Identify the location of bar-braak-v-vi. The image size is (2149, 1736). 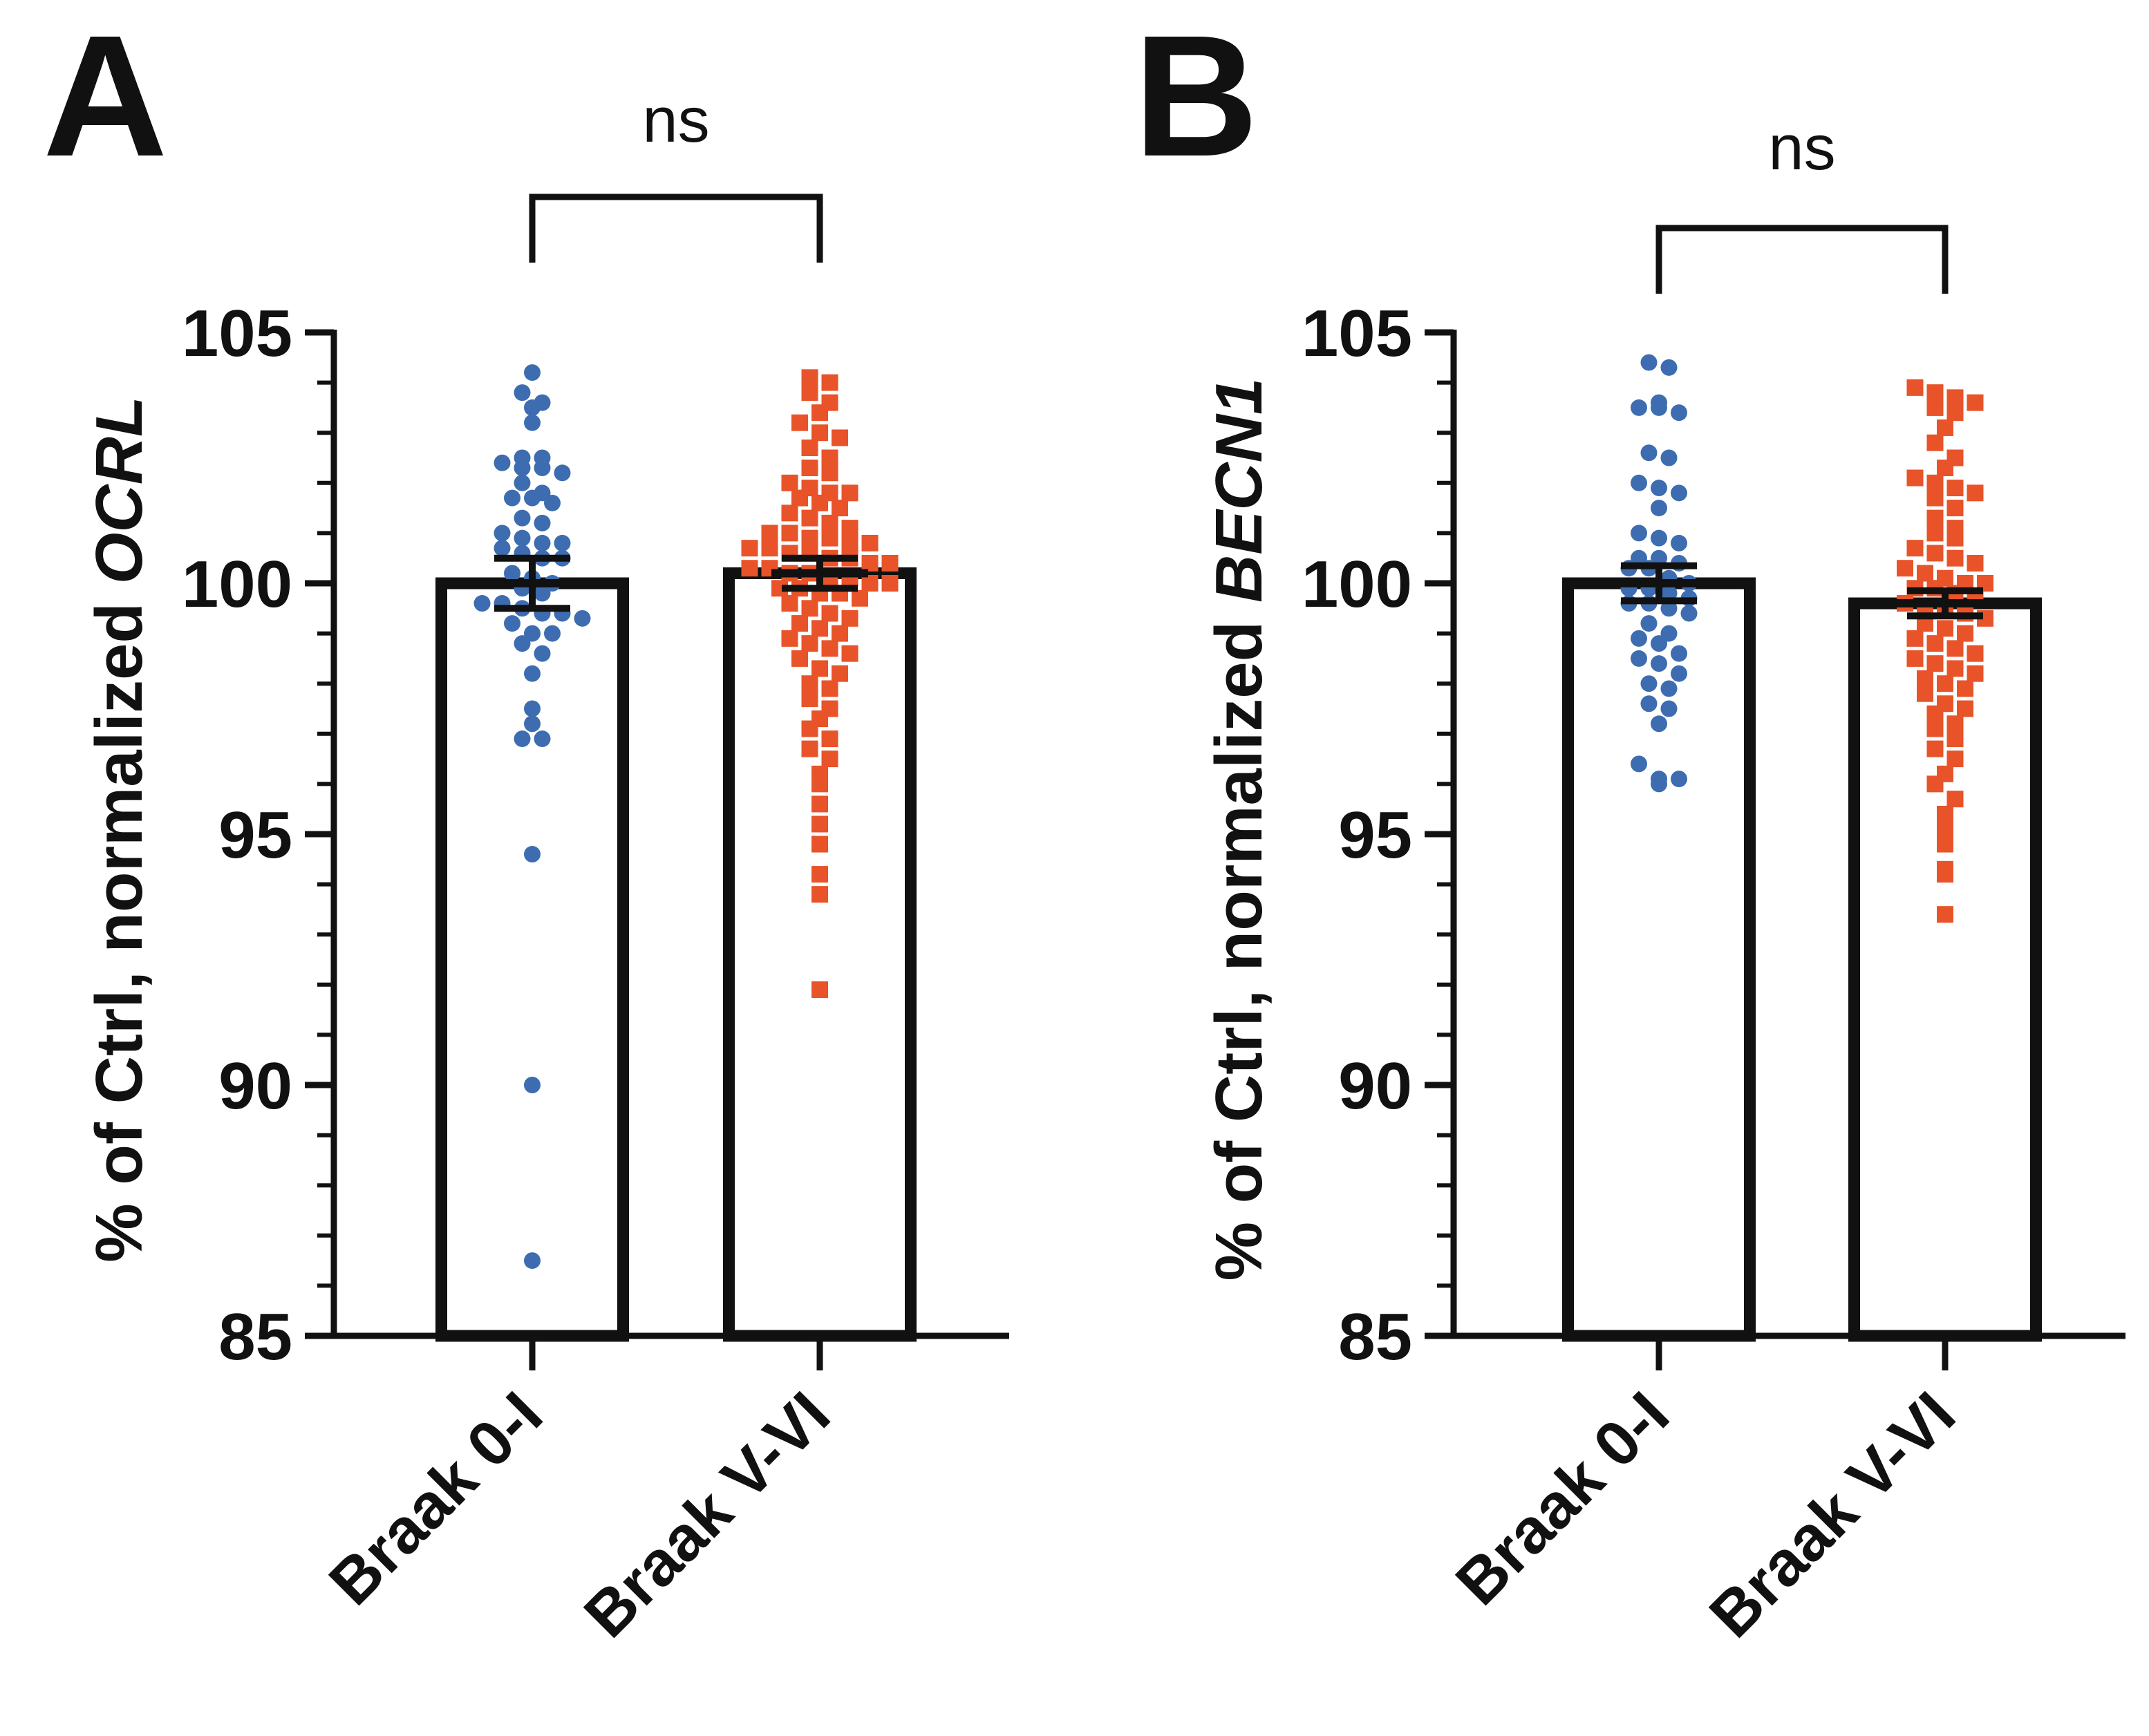
(1945, 969).